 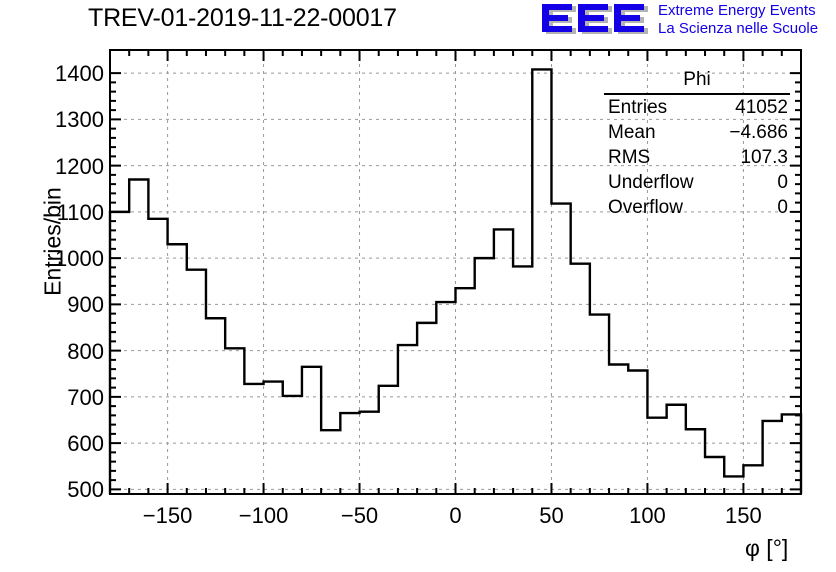 I want to click on stats-key: Mean, so click(x=632, y=132).